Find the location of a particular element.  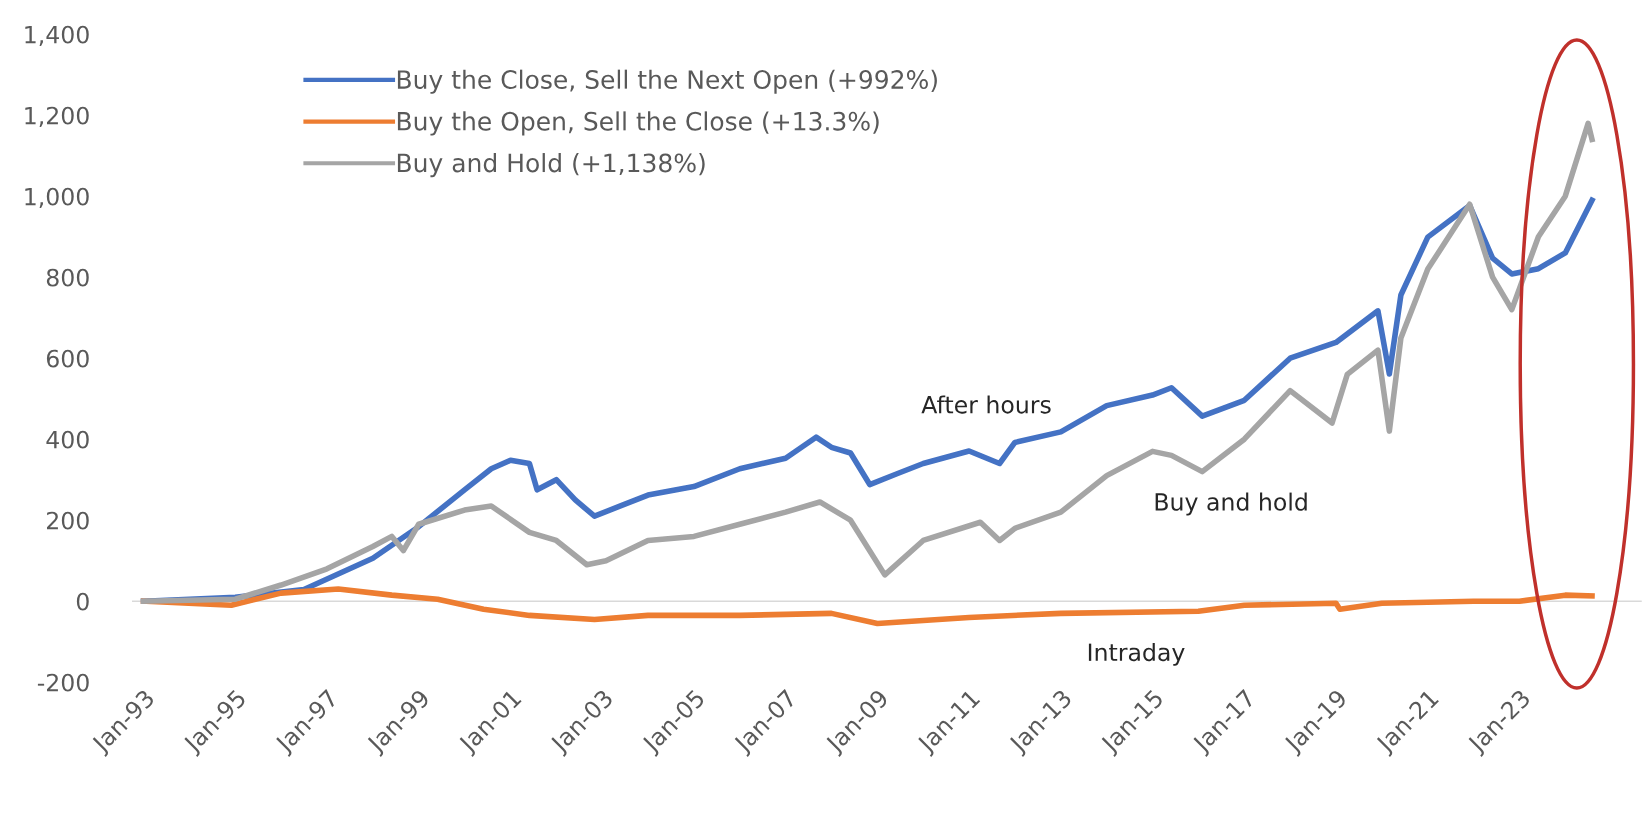

annotation: Buy and hold is located at coordinates (1231, 504).